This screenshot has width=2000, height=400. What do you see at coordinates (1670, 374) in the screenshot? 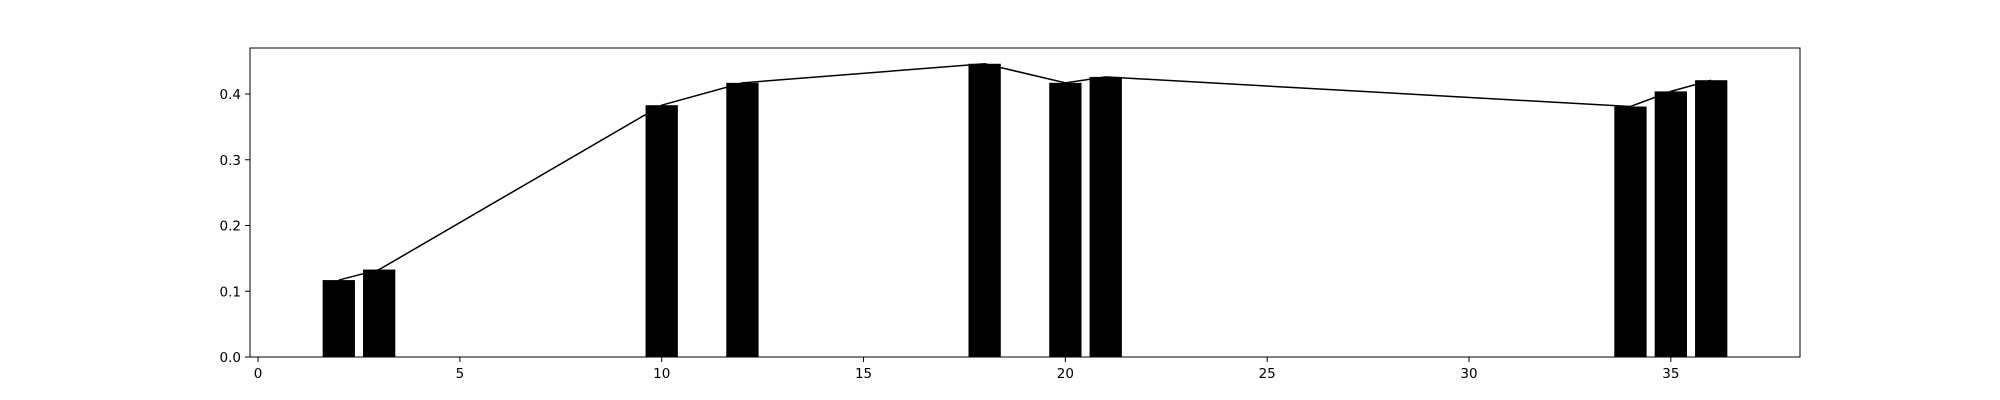
I see `x-tick-label: 35` at bounding box center [1670, 374].